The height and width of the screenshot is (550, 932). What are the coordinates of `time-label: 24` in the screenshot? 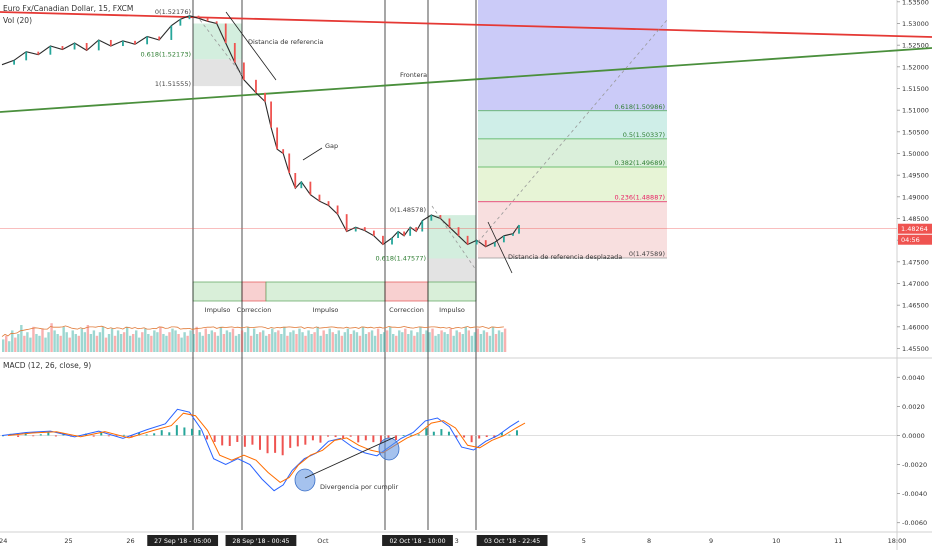 It's located at (3, 541).